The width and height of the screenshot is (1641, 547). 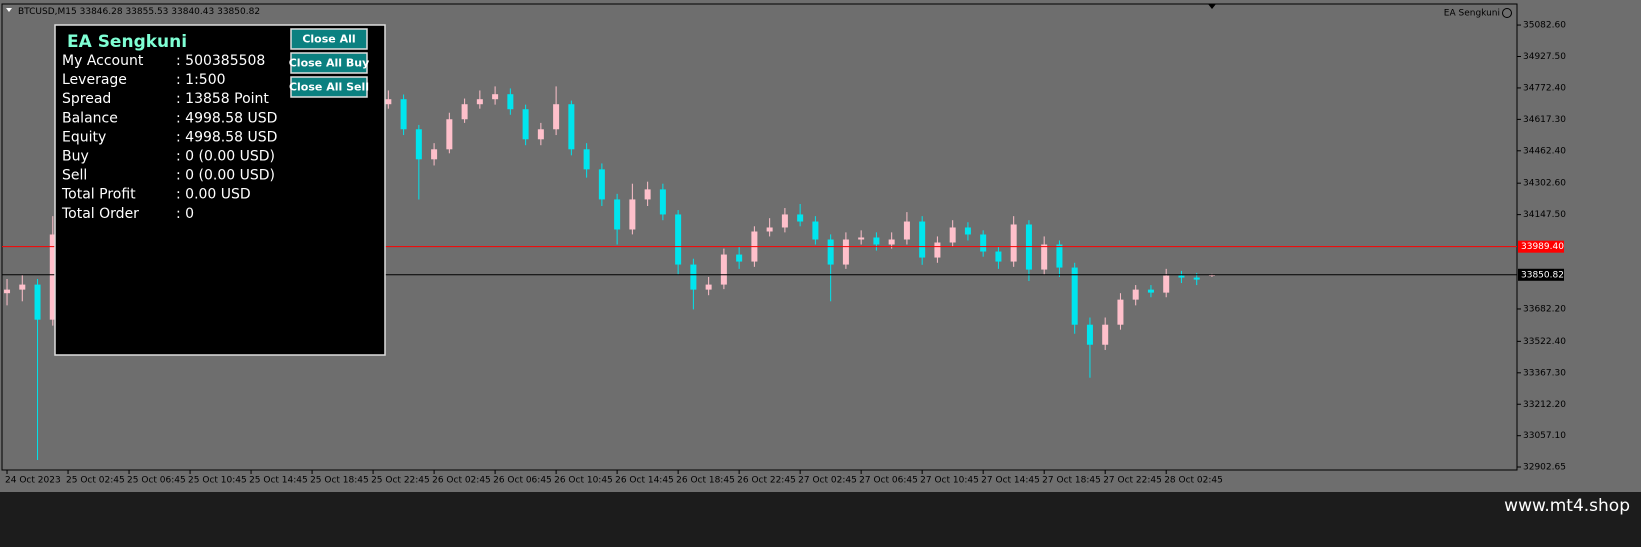 What do you see at coordinates (278, 481) in the screenshot?
I see `x-tick-label: 25 Oct 14:45` at bounding box center [278, 481].